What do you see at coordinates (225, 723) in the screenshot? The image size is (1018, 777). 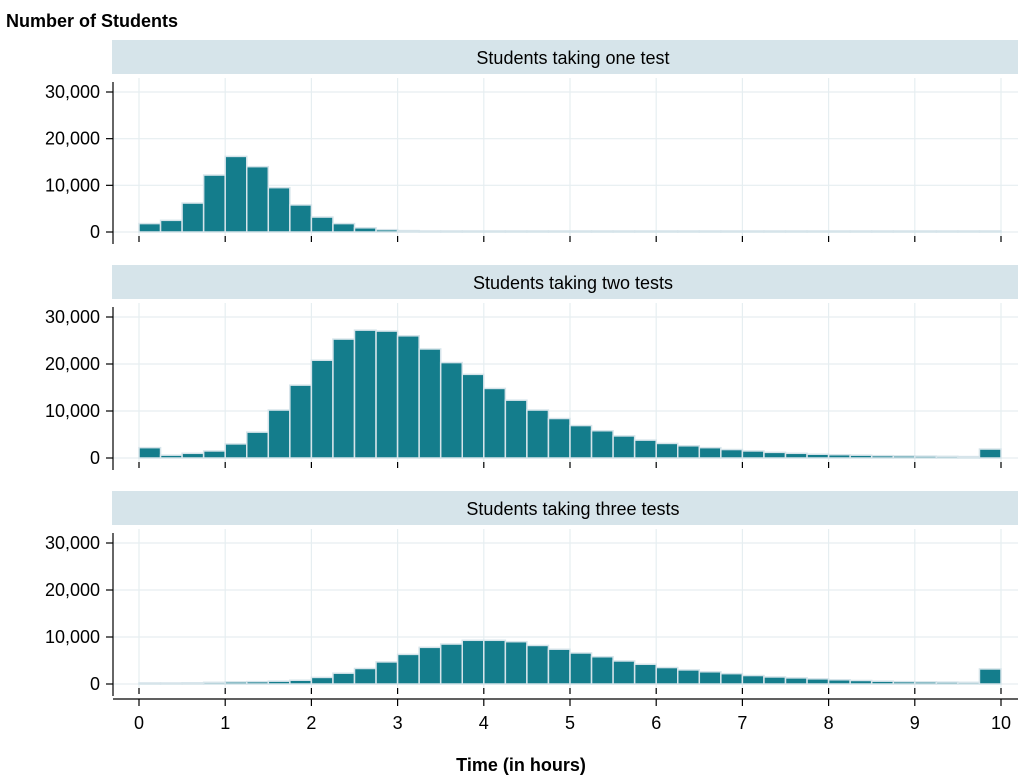 I see `x-tick-label: 1` at bounding box center [225, 723].